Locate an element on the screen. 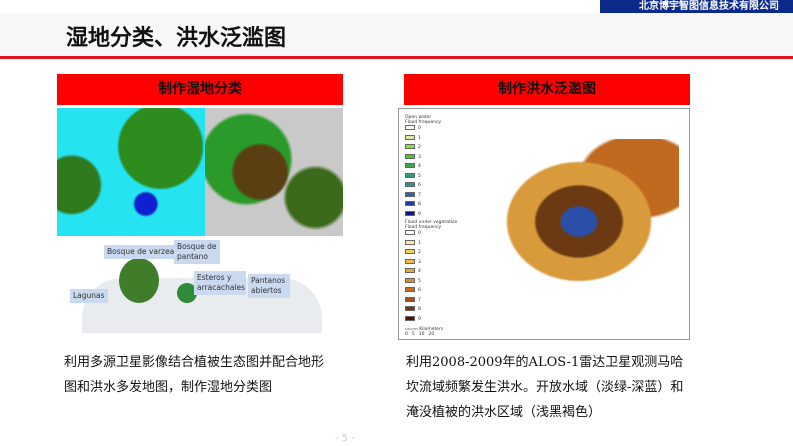 Image resolution: width=793 pixels, height=446 pixels. scale-bar: ▭▭▭ Kilometers is located at coordinates (424, 329).